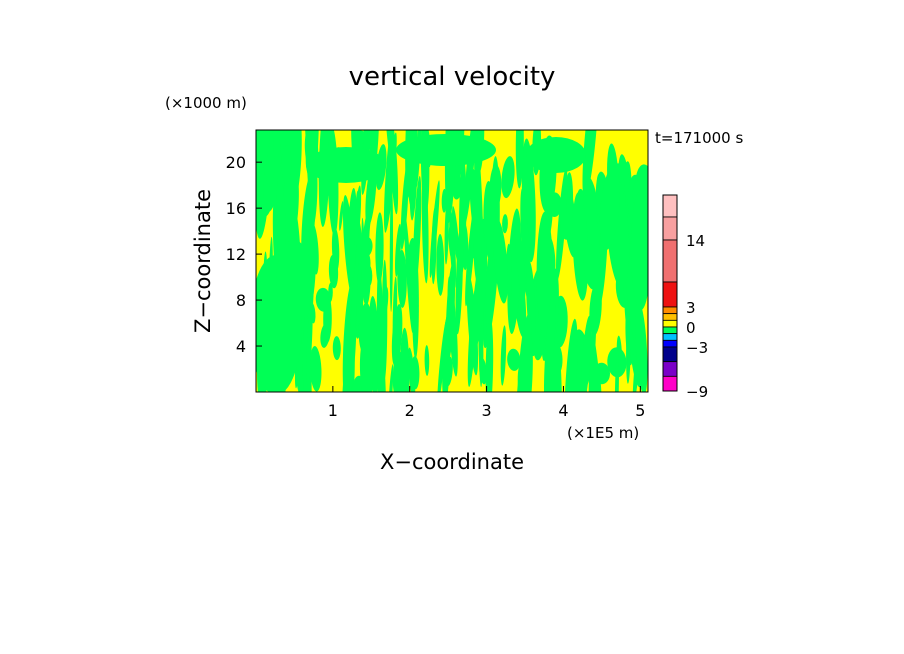  I want to click on x-axis-ticks: 1 2 3 4 5, so click(486, 403).